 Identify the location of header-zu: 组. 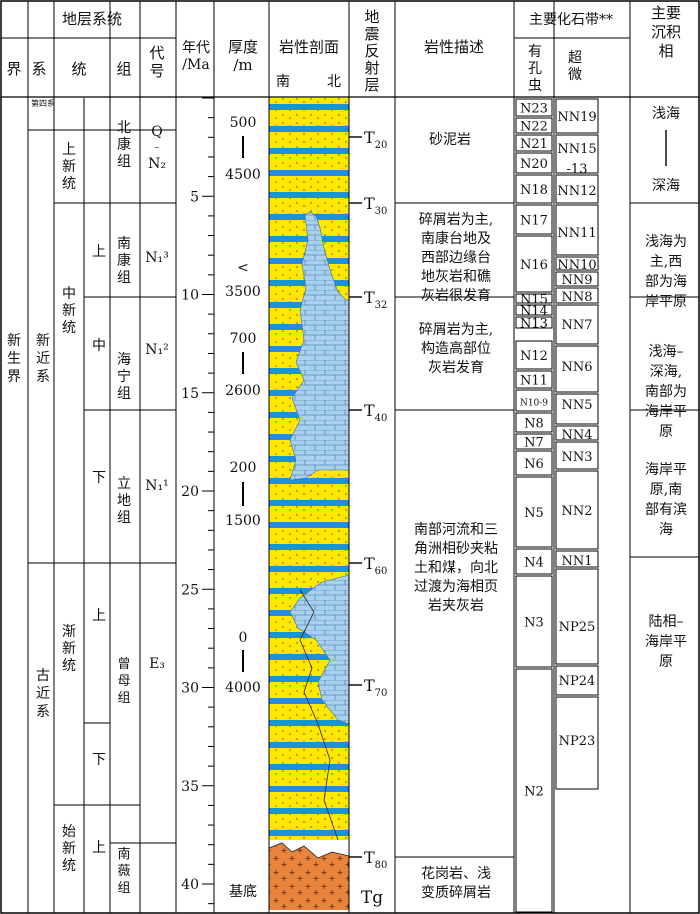
(123, 69).